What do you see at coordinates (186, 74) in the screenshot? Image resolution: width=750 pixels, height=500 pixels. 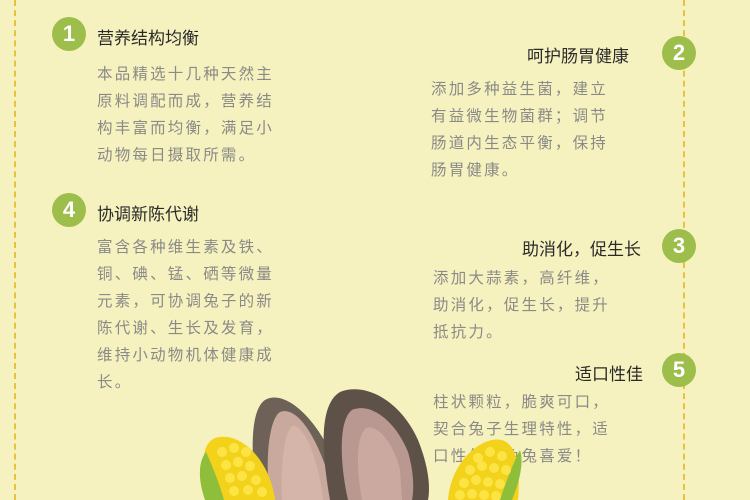 I see `feature-1-line: 本品精选十几种天然主` at bounding box center [186, 74].